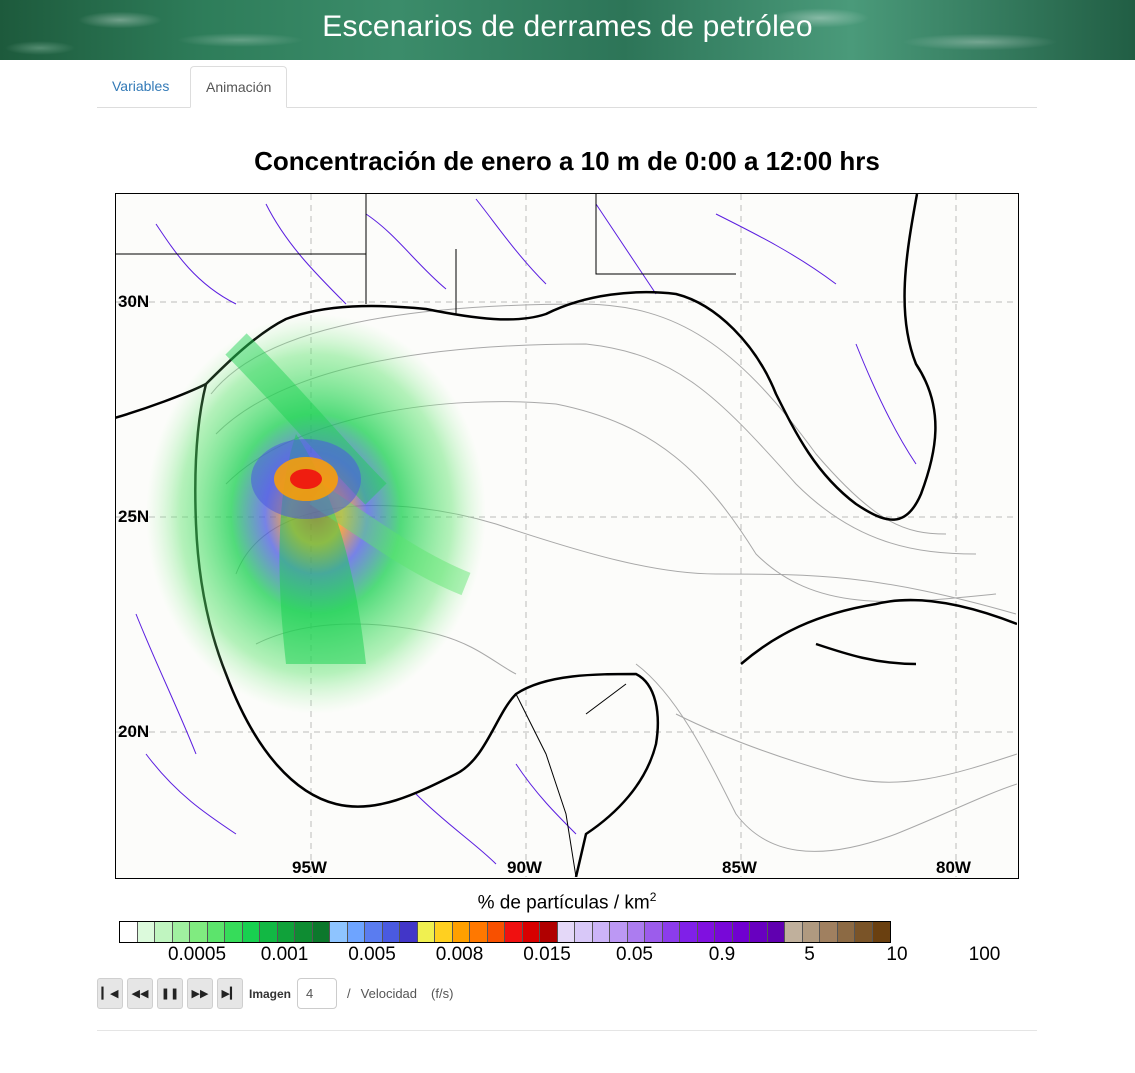 This screenshot has height=1073, width=1135. What do you see at coordinates (197, 954) in the screenshot?
I see `colorbar-tick-label: 0.0005` at bounding box center [197, 954].